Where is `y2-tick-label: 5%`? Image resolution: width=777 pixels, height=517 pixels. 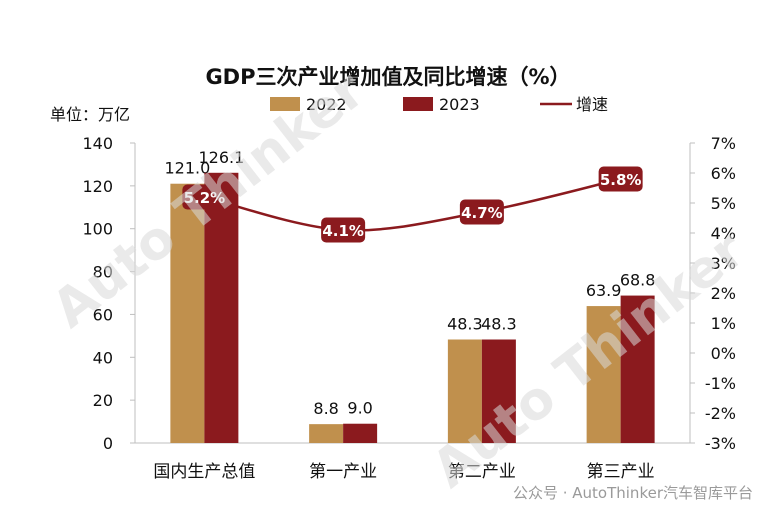 y2-tick-label: 5% is located at coordinates (723, 203).